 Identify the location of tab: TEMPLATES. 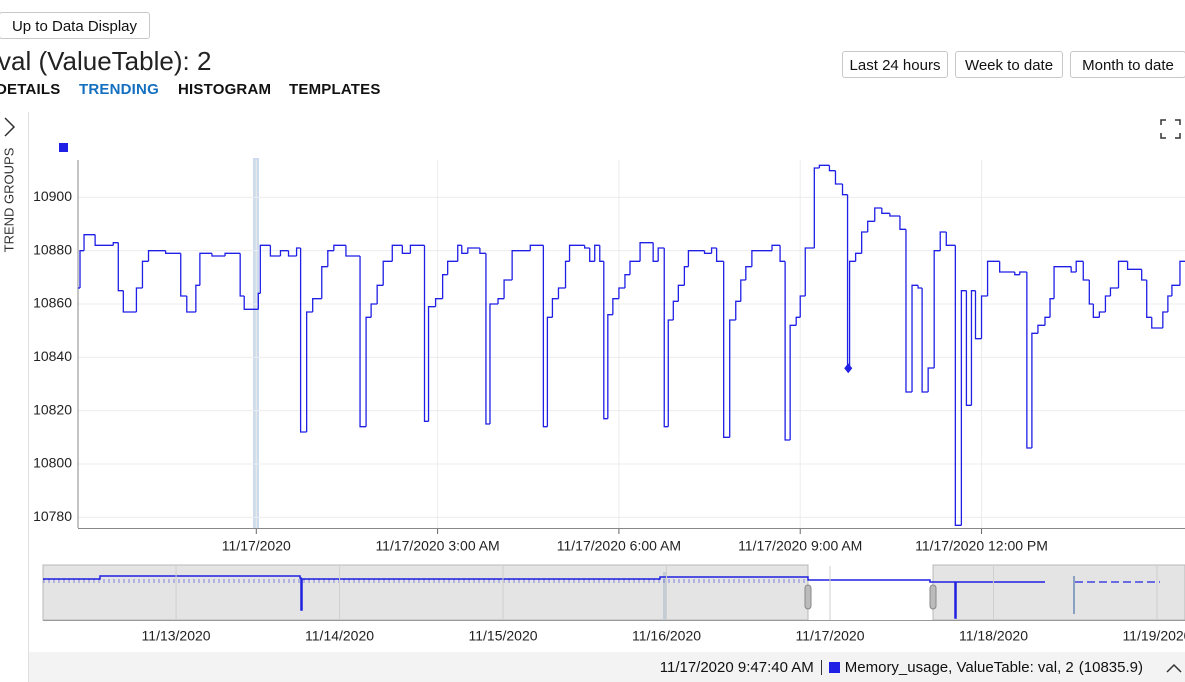
(335, 89).